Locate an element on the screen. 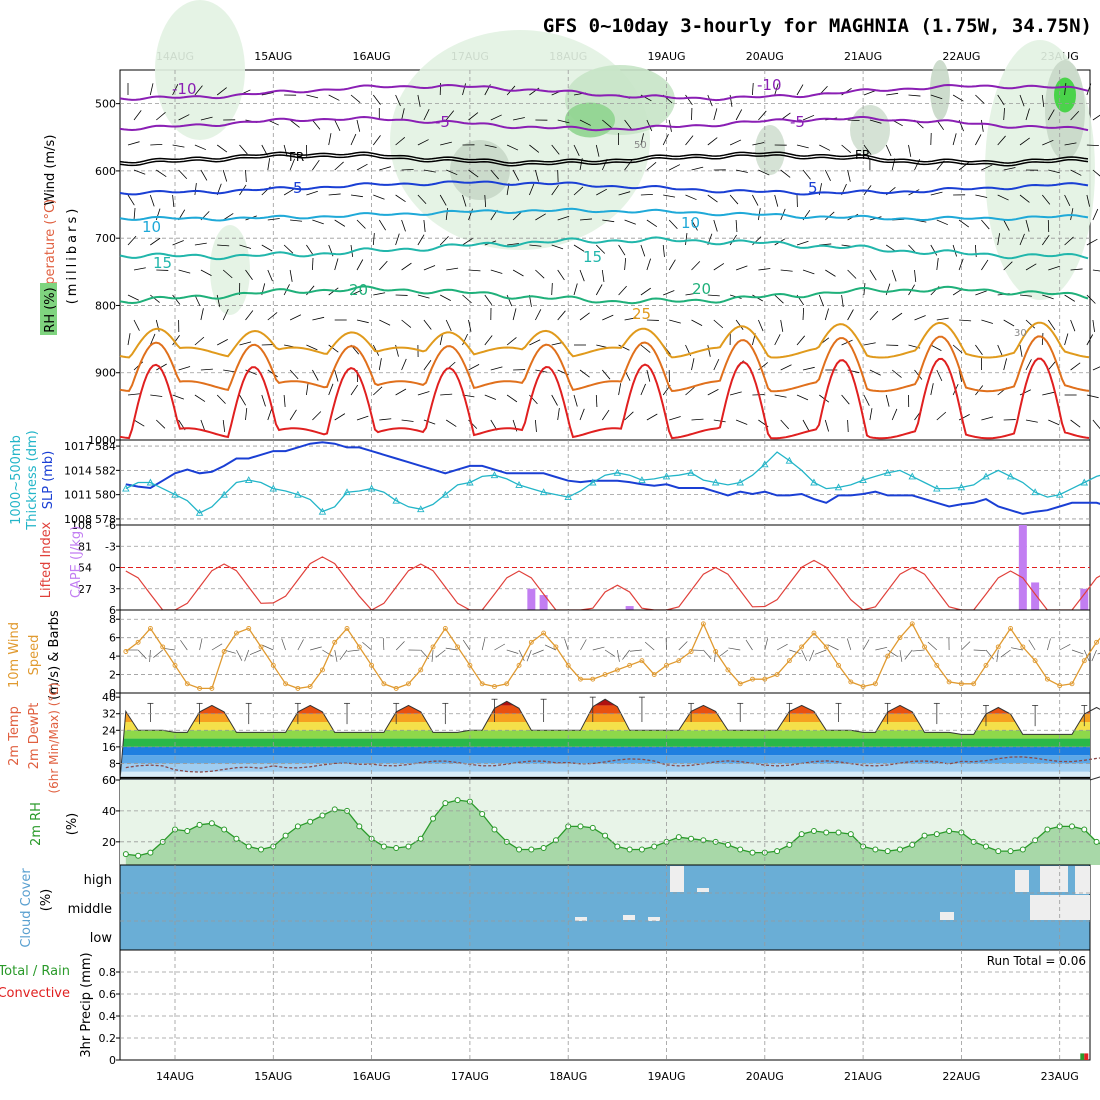 This screenshot has width=1100, height=1100. tick-label: -6 is located at coordinates (110, 525).